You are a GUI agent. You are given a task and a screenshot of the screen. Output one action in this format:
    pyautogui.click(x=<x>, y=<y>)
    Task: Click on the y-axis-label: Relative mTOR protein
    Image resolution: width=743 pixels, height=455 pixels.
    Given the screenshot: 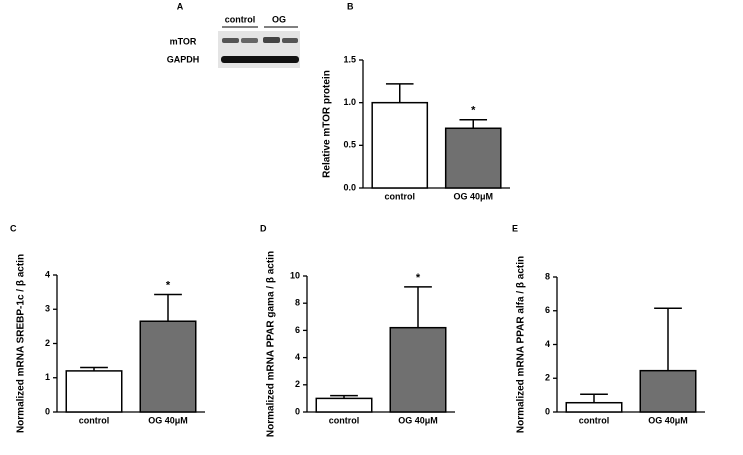 What is the action you would take?
    pyautogui.click(x=327, y=124)
    